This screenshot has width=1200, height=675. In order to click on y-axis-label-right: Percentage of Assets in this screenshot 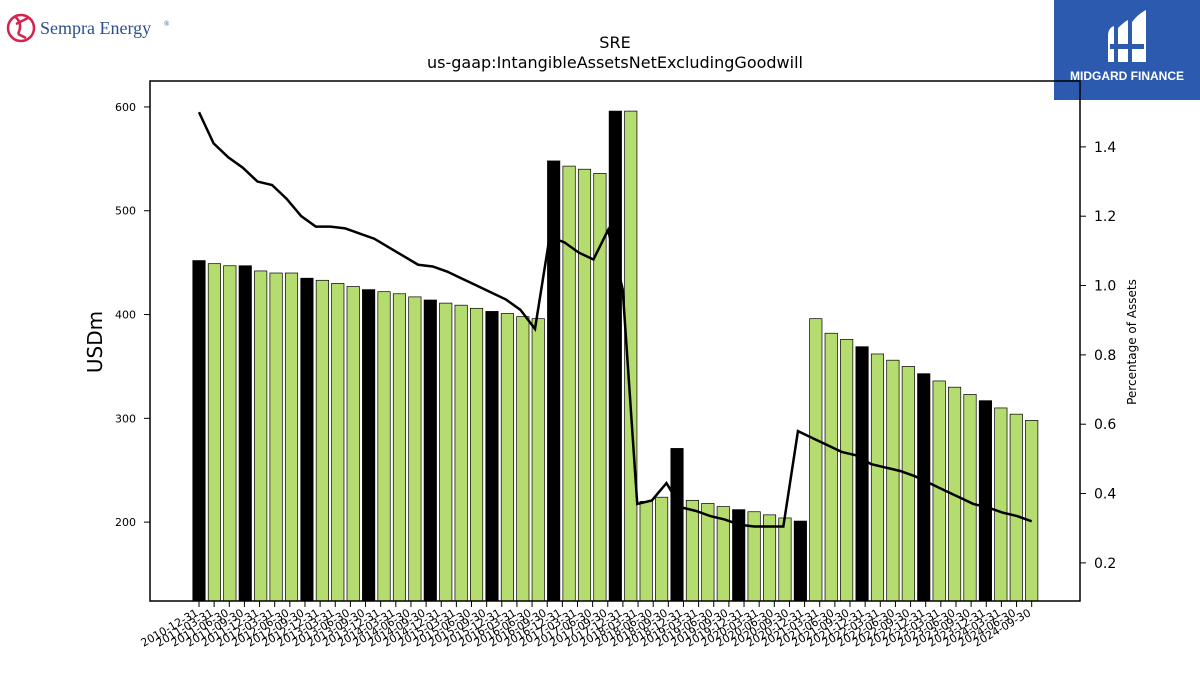, I will do `click(1132, 342)`.